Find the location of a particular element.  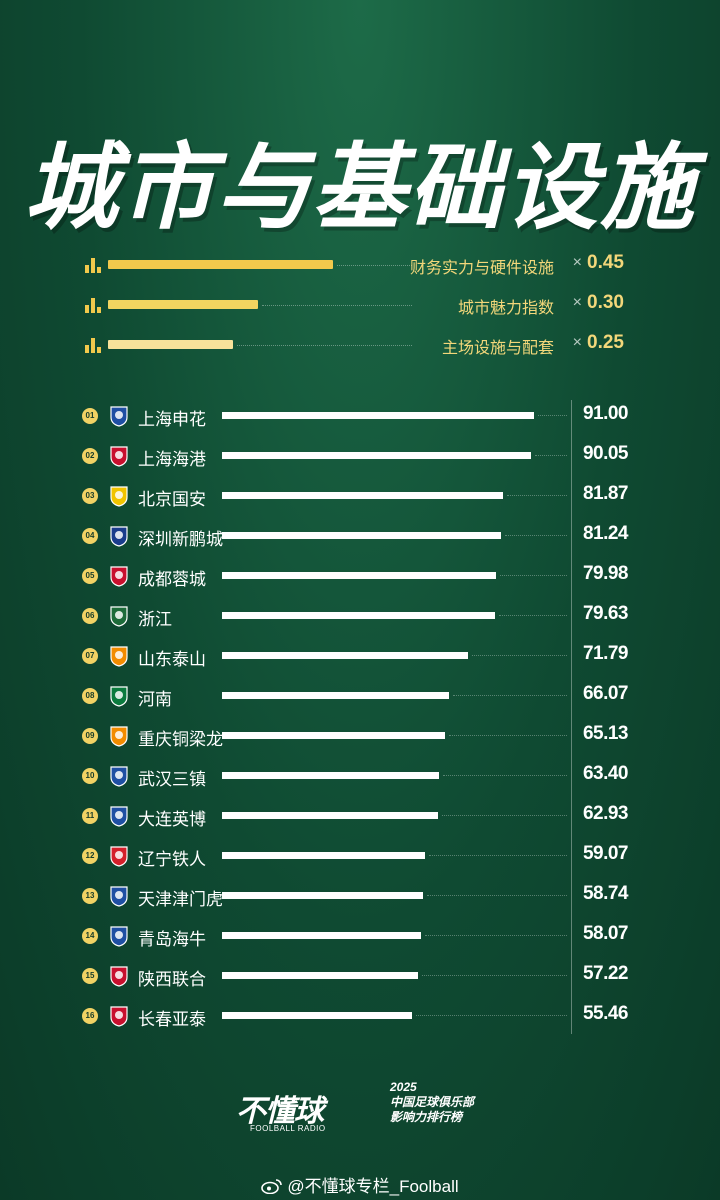

score-value-label: 66.07 is located at coordinates (605, 693).